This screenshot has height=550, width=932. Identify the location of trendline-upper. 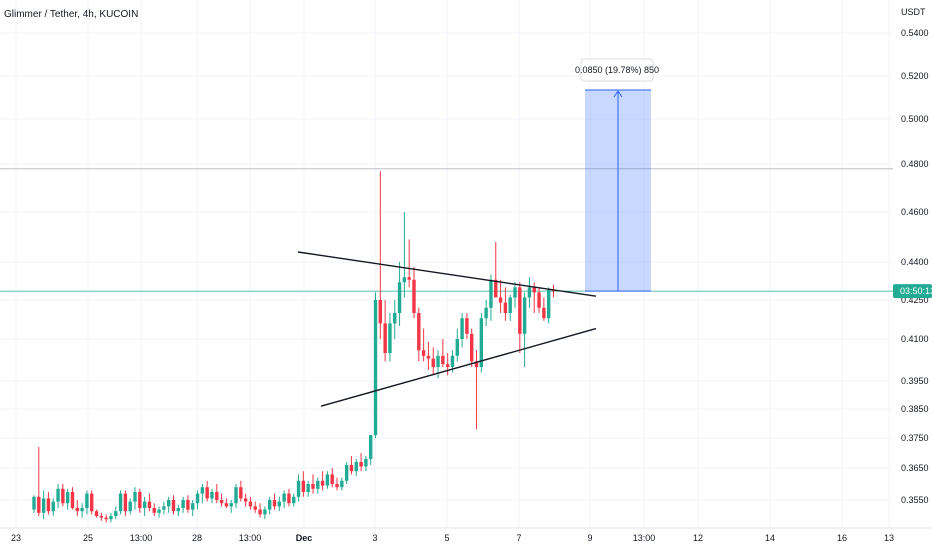
(447, 274).